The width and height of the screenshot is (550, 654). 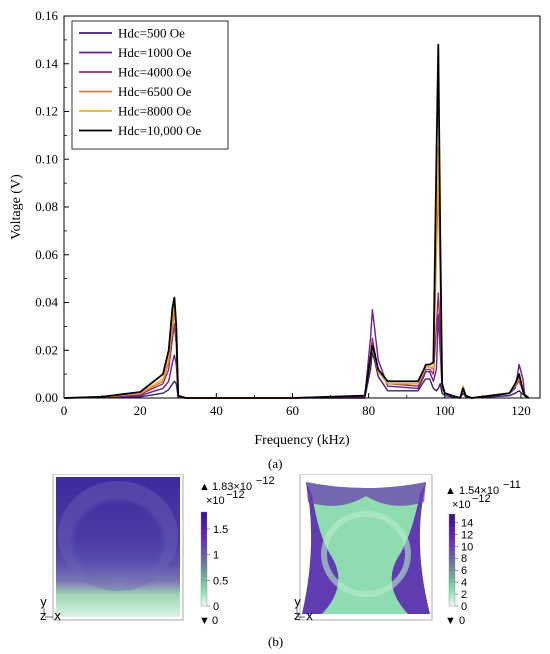 What do you see at coordinates (368, 410) in the screenshot?
I see `x-tick-label: 80` at bounding box center [368, 410].